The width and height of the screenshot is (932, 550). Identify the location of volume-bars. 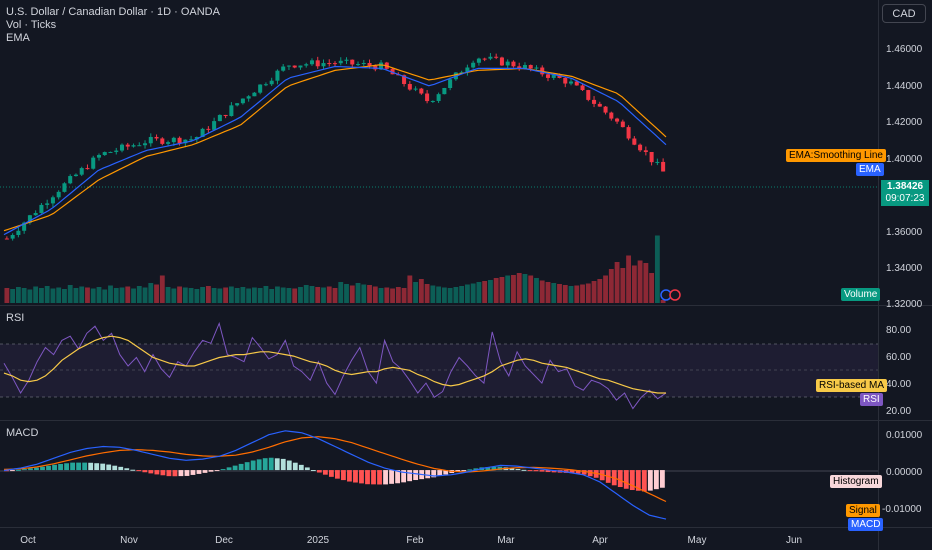
(335, 269).